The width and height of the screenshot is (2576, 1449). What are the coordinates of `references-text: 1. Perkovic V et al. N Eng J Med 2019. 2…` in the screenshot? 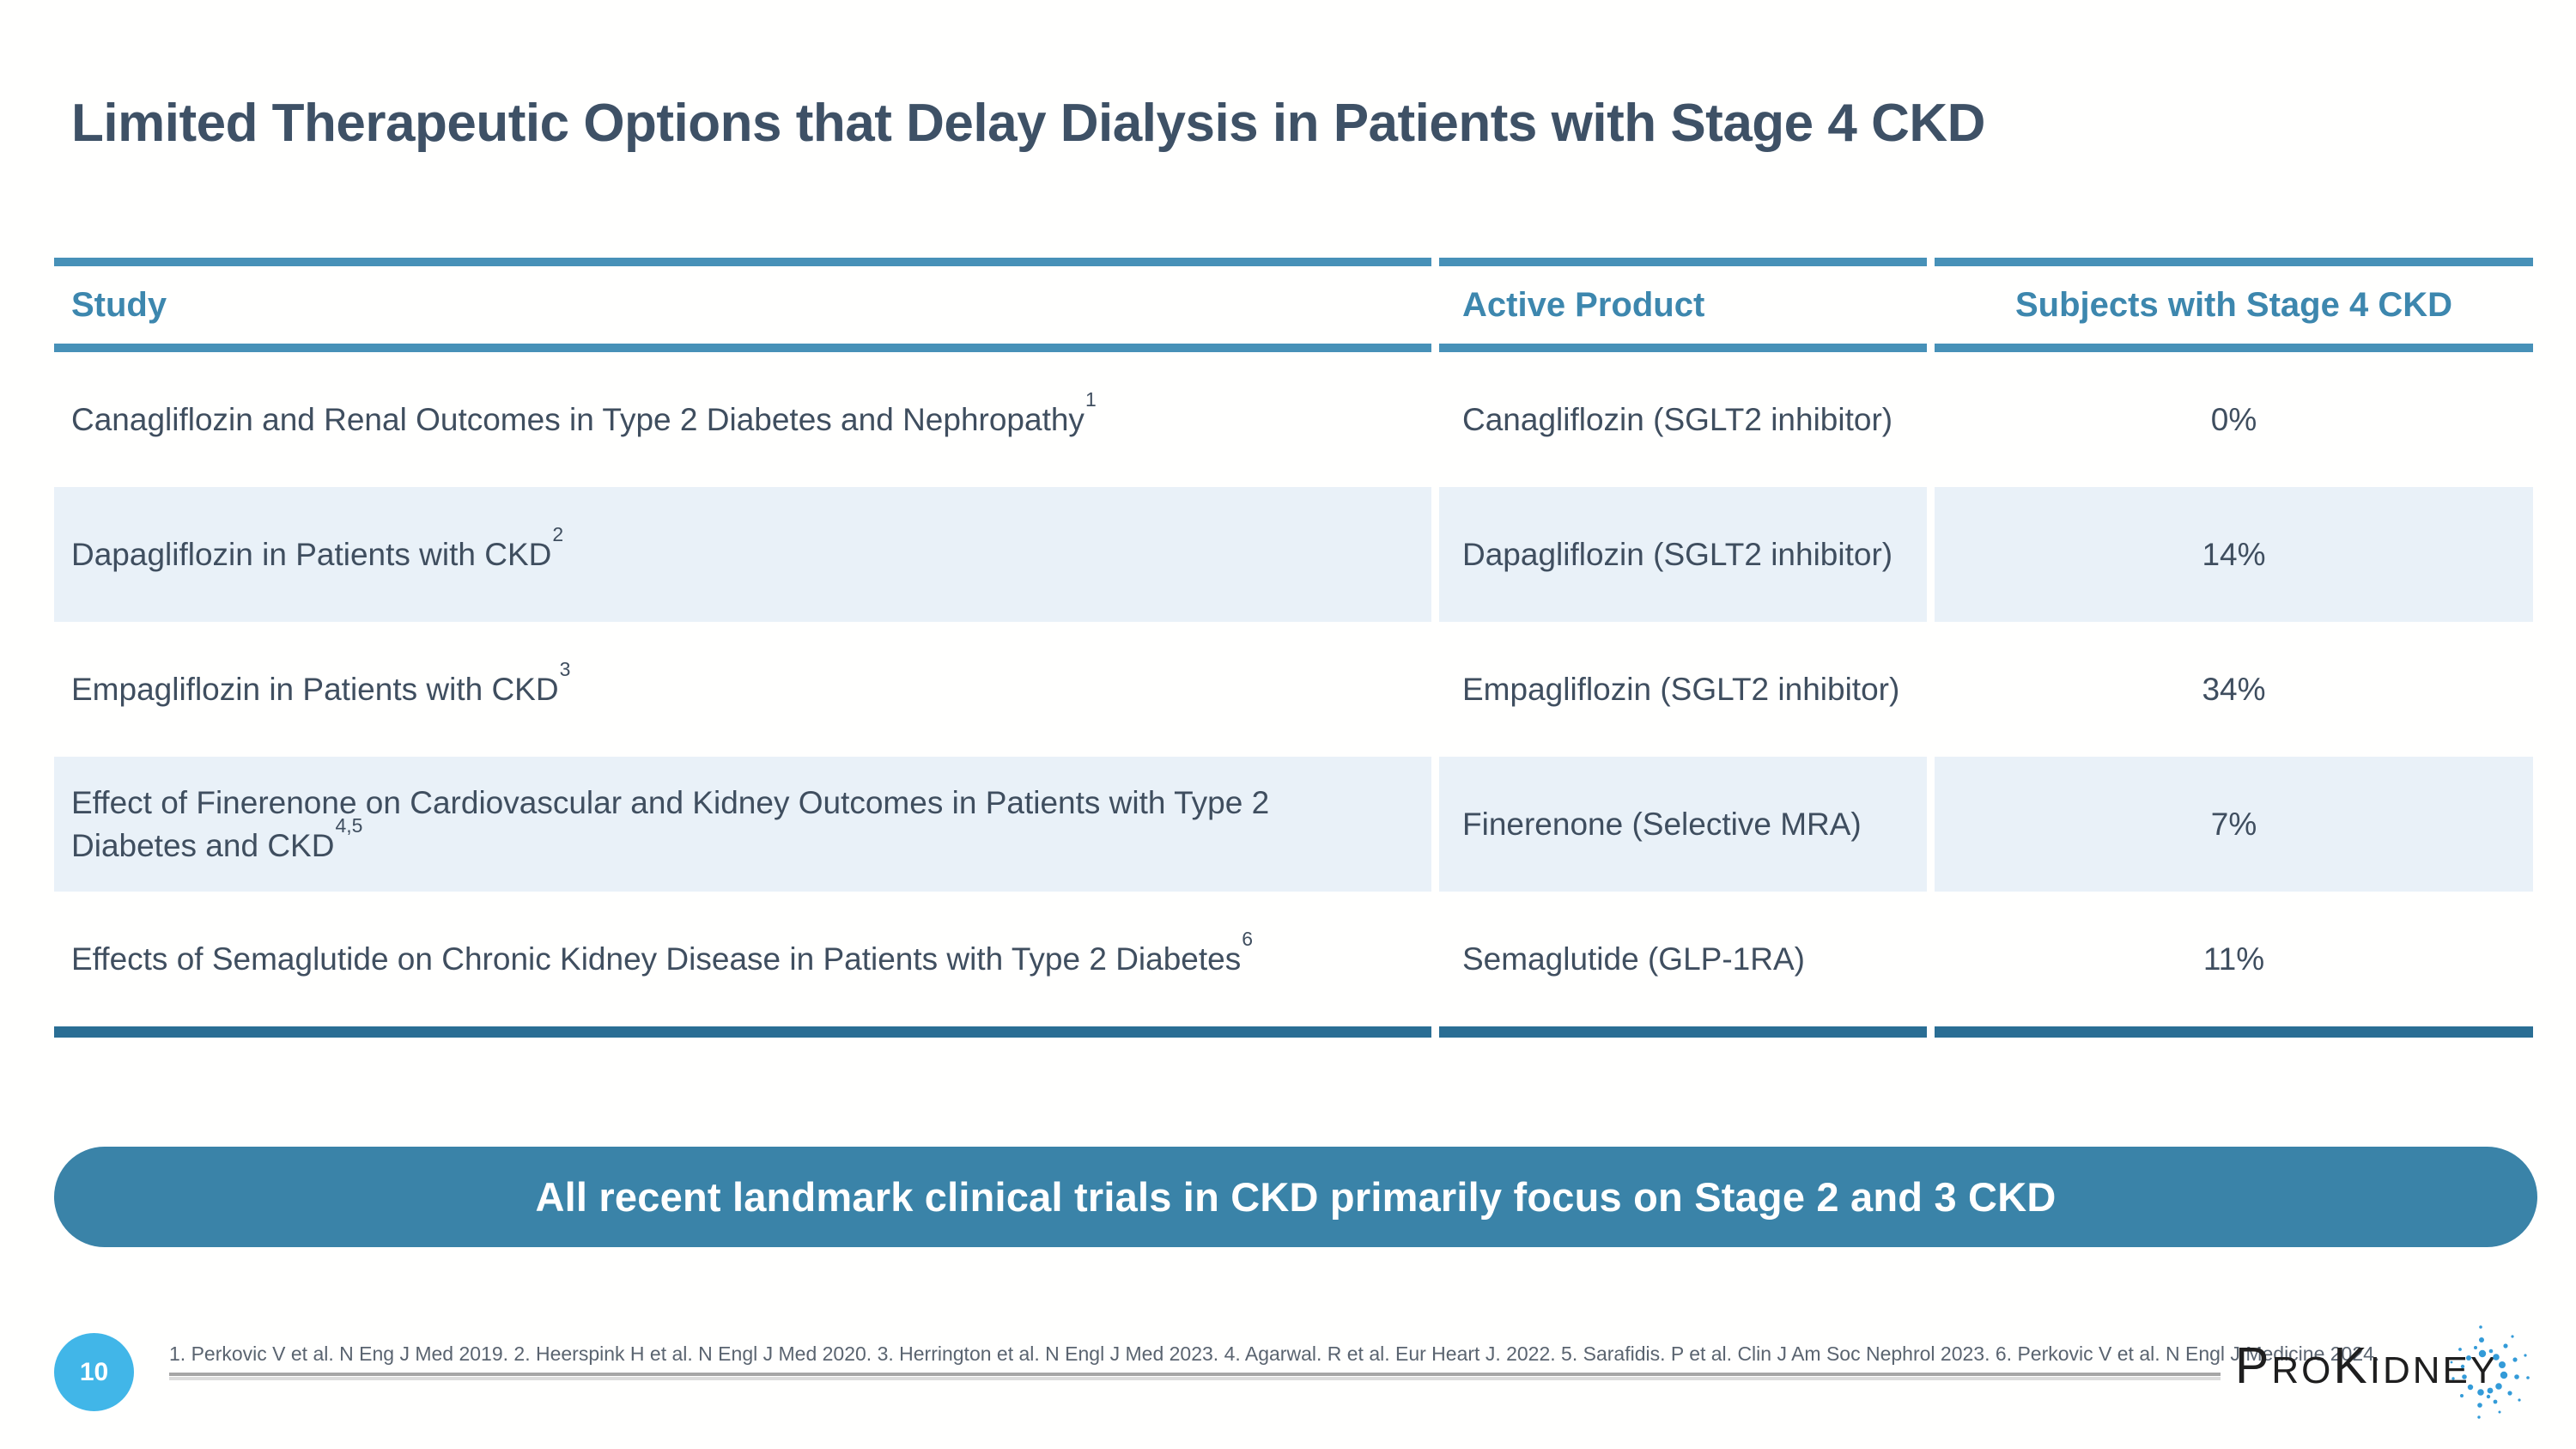 It's located at (1274, 1353).